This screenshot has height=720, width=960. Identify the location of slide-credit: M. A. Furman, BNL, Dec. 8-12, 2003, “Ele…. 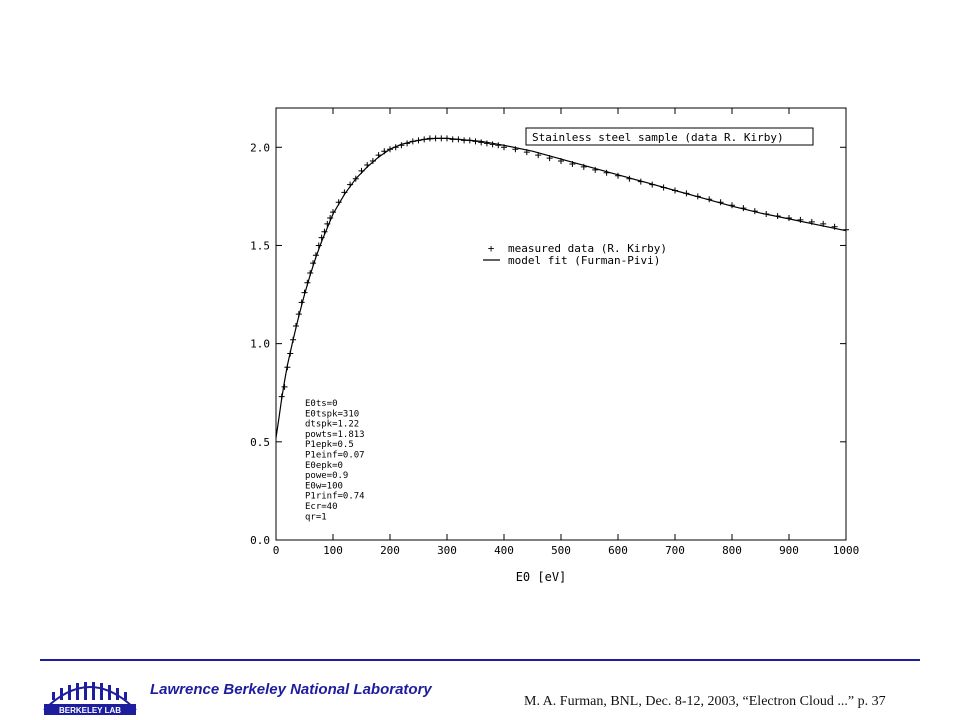
(705, 701).